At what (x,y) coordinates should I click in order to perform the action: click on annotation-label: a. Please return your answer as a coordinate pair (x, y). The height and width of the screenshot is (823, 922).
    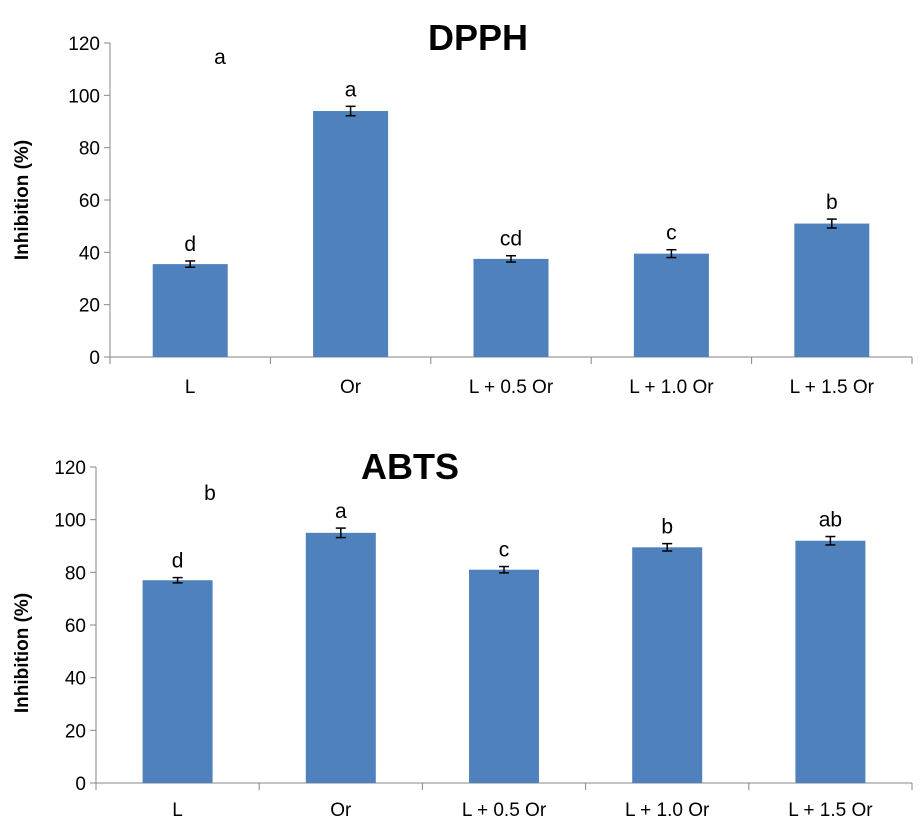
    Looking at the image, I should click on (220, 57).